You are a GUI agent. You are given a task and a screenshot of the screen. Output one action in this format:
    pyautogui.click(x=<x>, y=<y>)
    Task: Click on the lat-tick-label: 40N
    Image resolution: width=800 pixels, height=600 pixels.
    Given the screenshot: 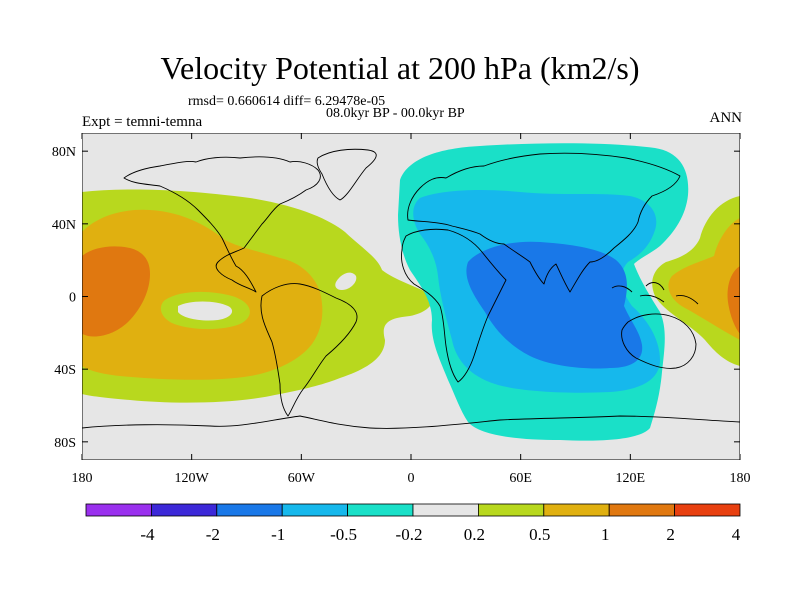 What is the action you would take?
    pyautogui.click(x=64, y=225)
    